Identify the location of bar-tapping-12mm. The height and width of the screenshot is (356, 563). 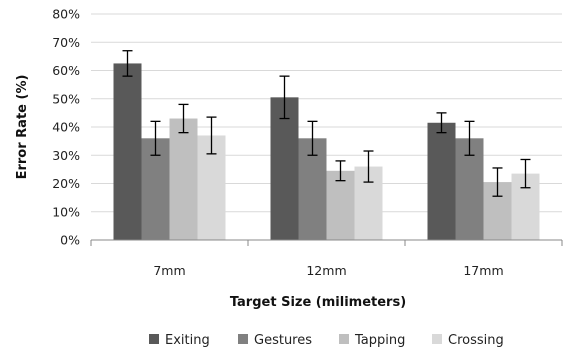
(340, 205).